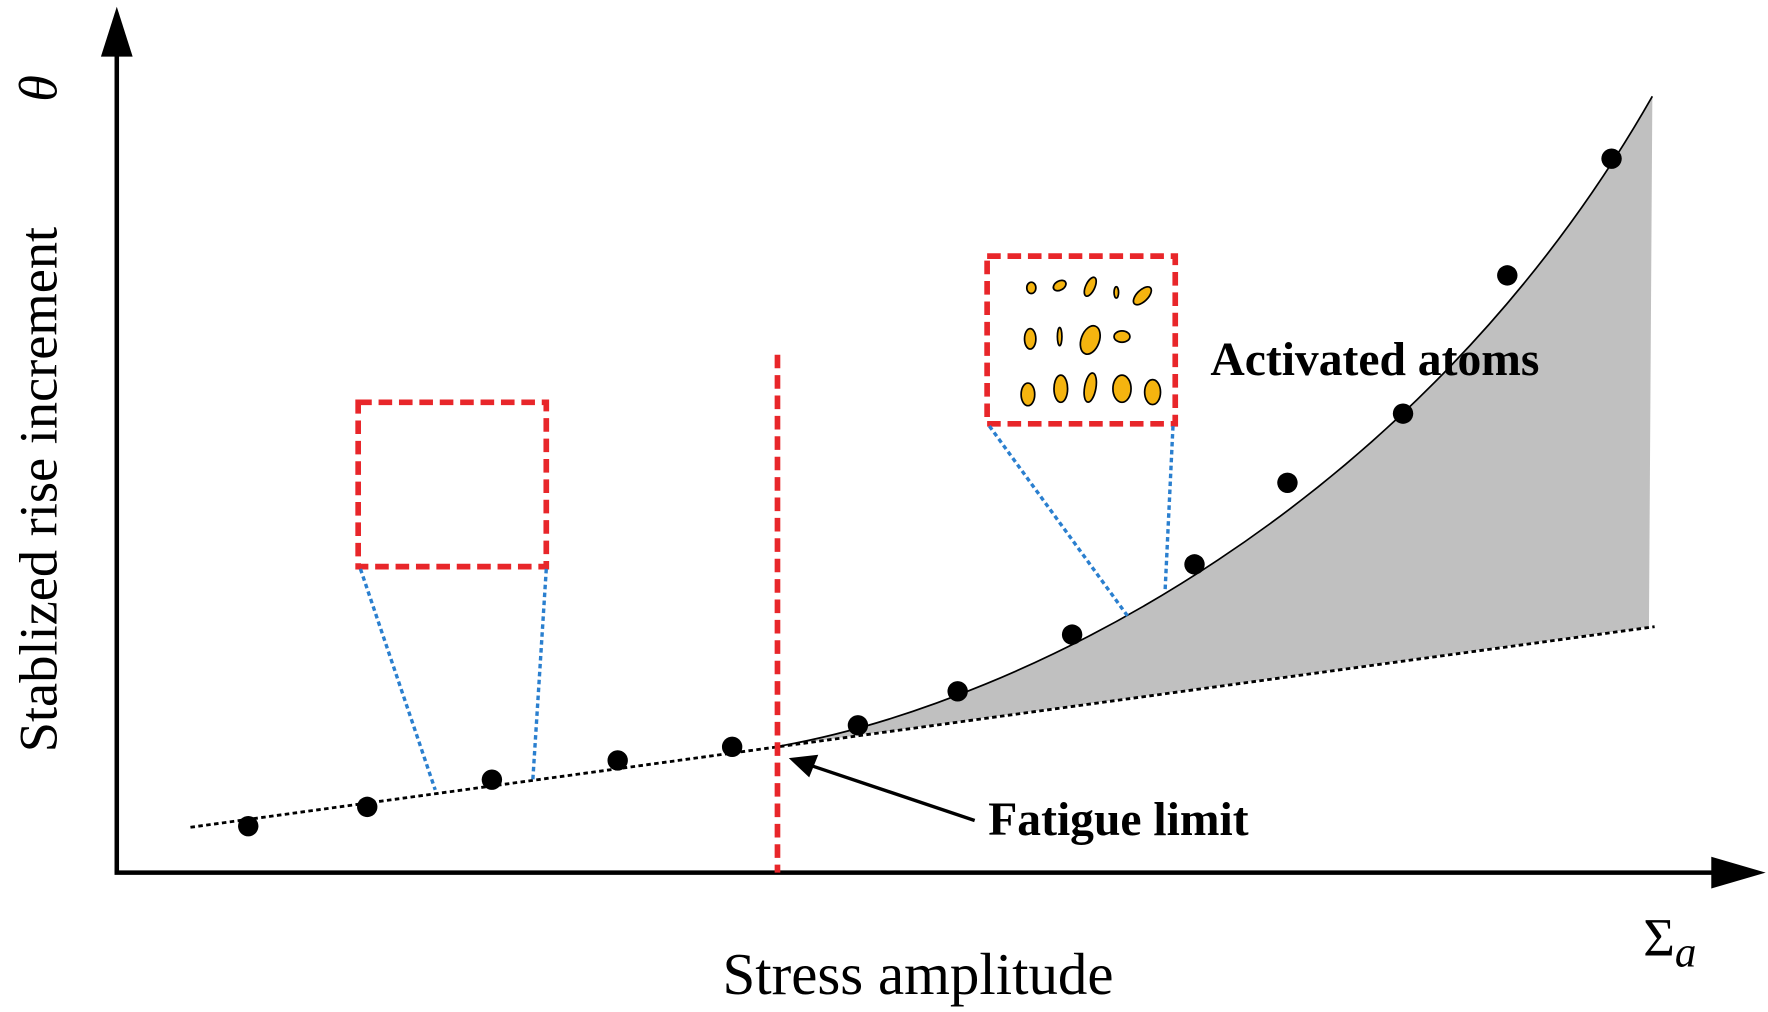 This screenshot has width=1768, height=1012. What do you see at coordinates (803, 766) in the screenshot?
I see `pointer-arrow-head` at bounding box center [803, 766].